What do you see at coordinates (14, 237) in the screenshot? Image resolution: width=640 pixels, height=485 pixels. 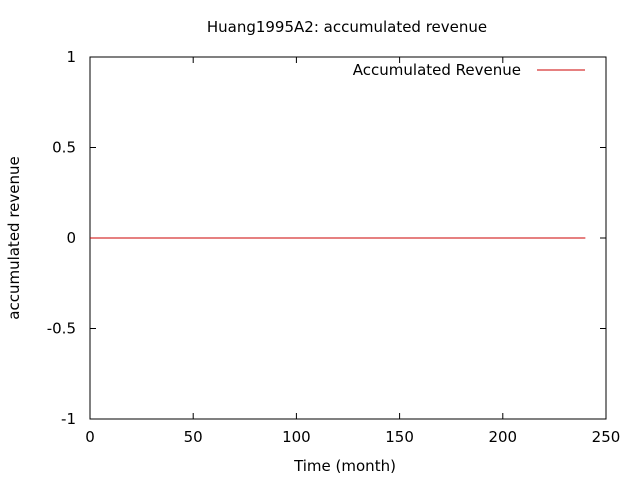 I see `y-axis-label: accumulated revenue` at bounding box center [14, 237].